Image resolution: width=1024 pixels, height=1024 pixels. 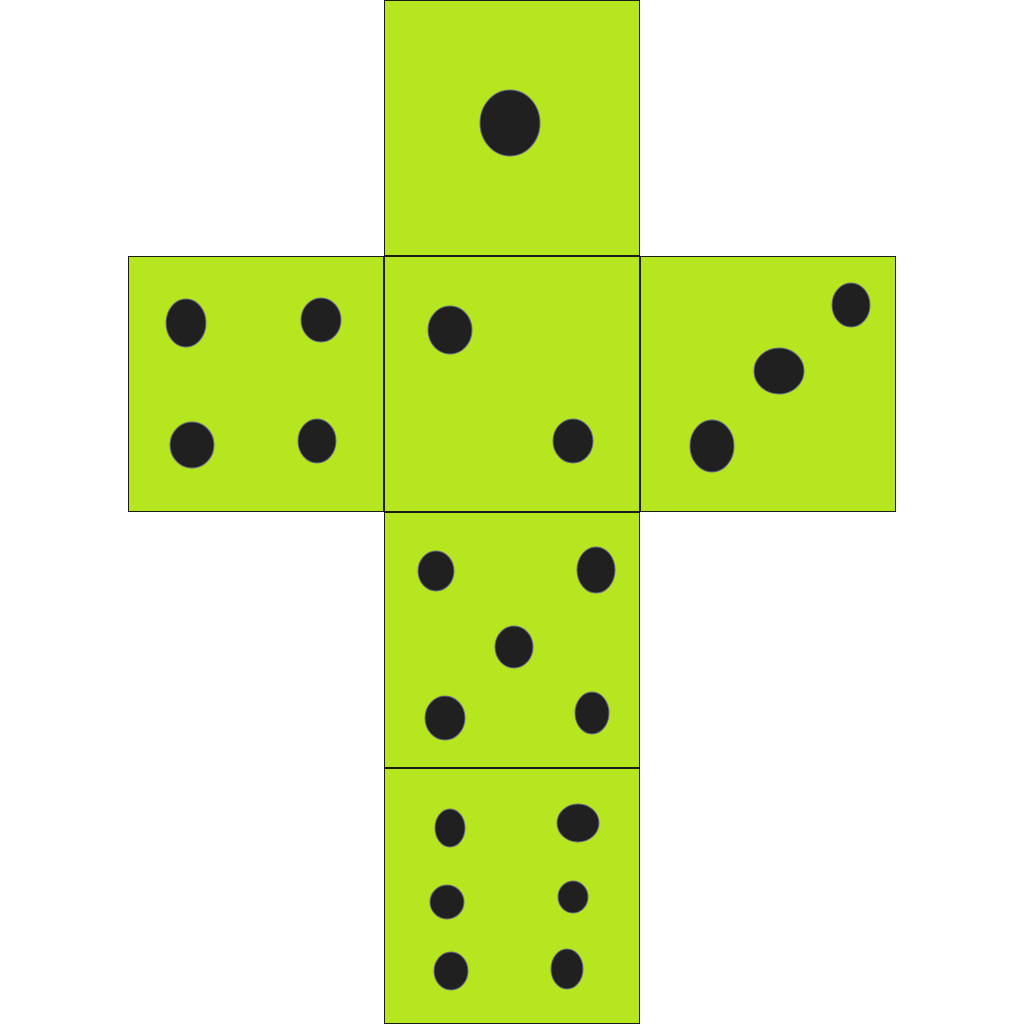 I want to click on face-lower-group, so click(x=512, y=640).